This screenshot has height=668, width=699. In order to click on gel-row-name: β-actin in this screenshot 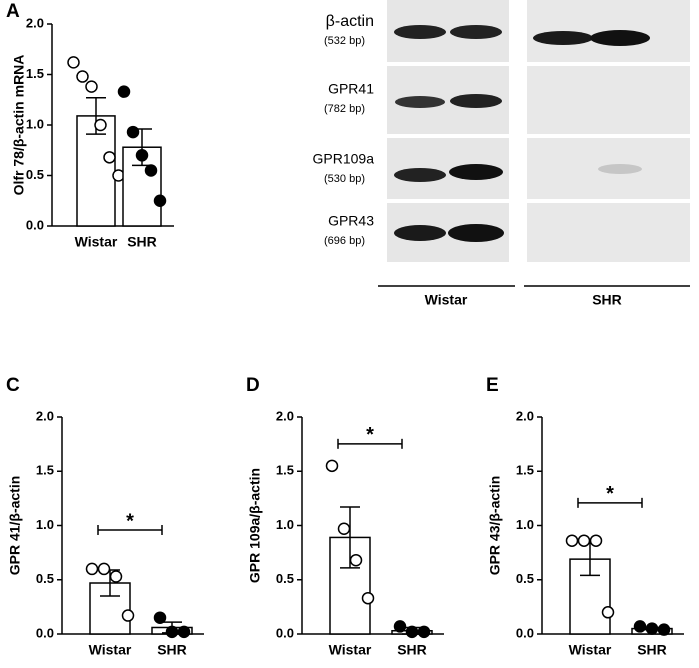, I will do `click(350, 21)`.